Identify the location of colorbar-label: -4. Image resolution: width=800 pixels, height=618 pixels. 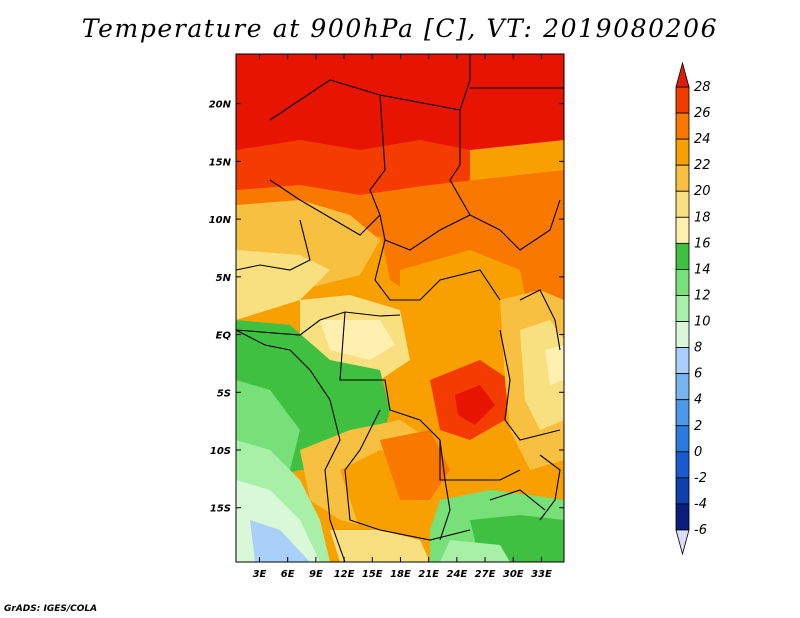
(700, 504).